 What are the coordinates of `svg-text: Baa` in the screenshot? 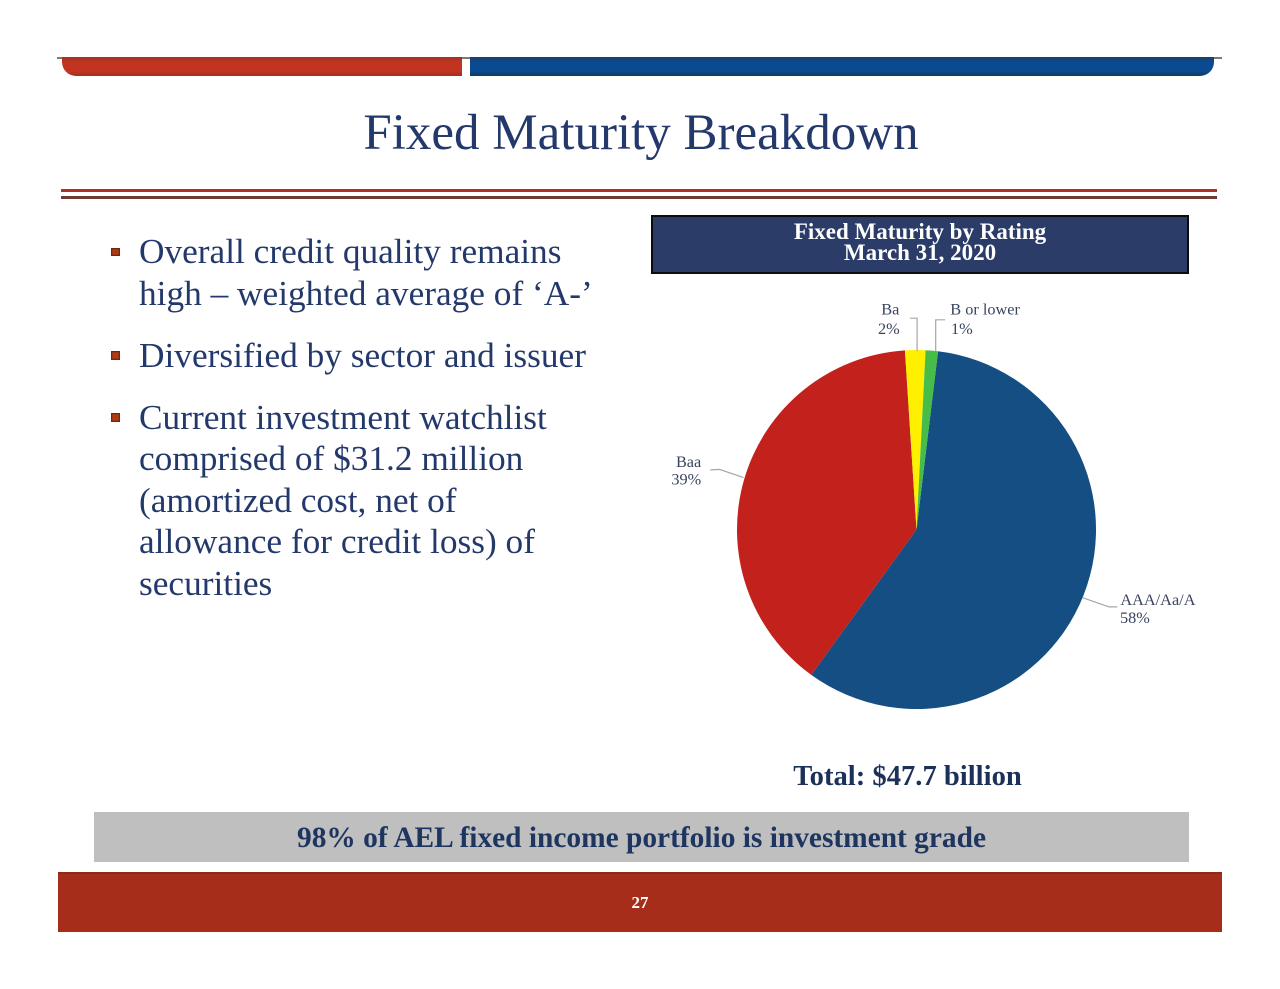 It's located at (688, 461).